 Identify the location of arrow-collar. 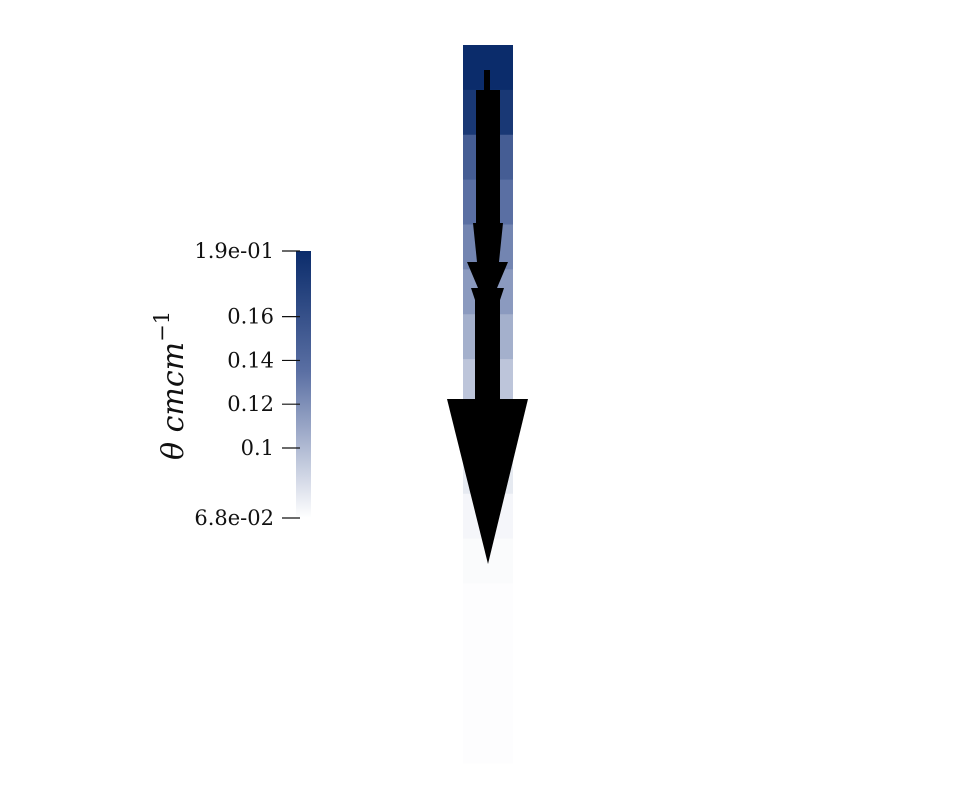
(487, 294).